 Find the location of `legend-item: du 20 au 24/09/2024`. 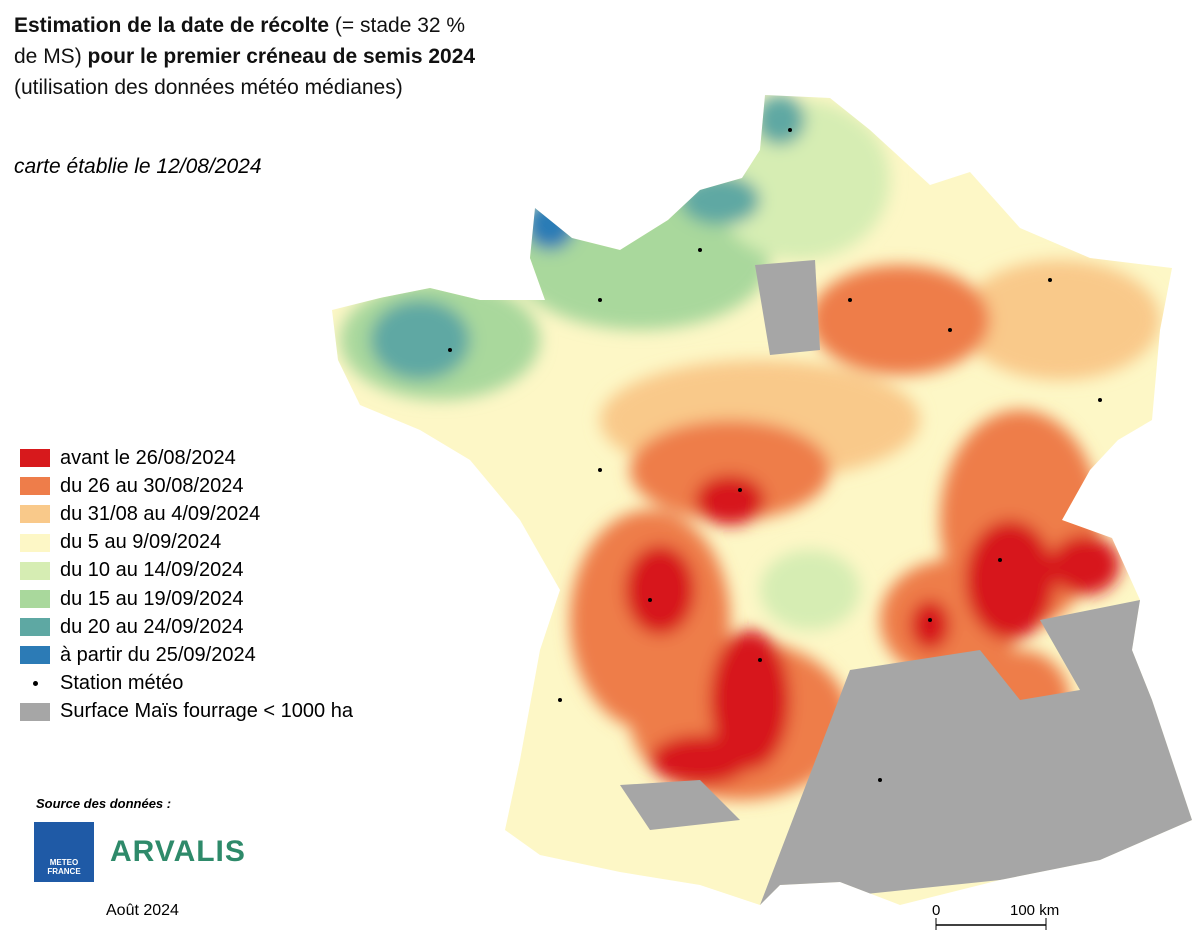

legend-item: du 20 au 24/09/2024 is located at coordinates (186, 627).